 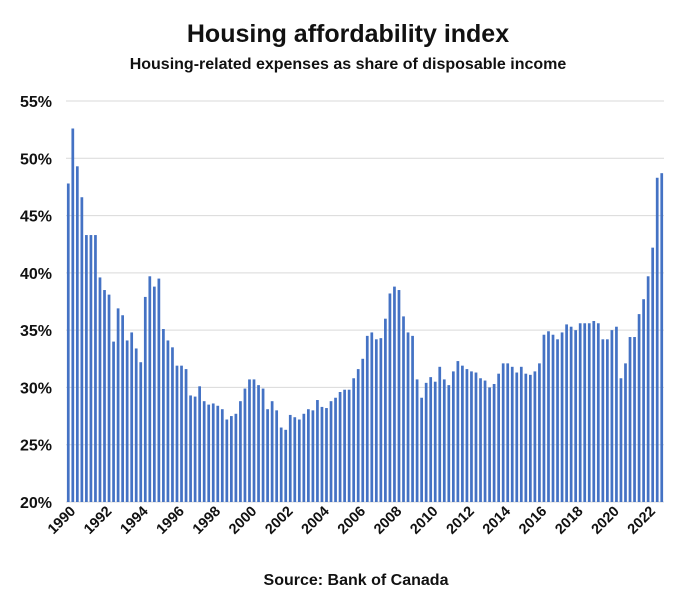 What do you see at coordinates (388, 521) in the screenshot?
I see `x-tick-label: 2008` at bounding box center [388, 521].